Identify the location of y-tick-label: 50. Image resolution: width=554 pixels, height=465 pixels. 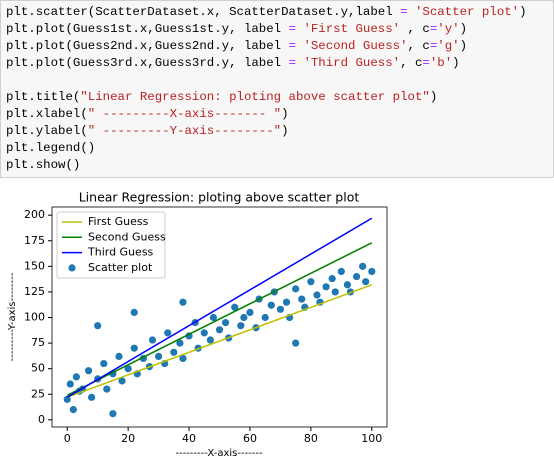
(38, 368).